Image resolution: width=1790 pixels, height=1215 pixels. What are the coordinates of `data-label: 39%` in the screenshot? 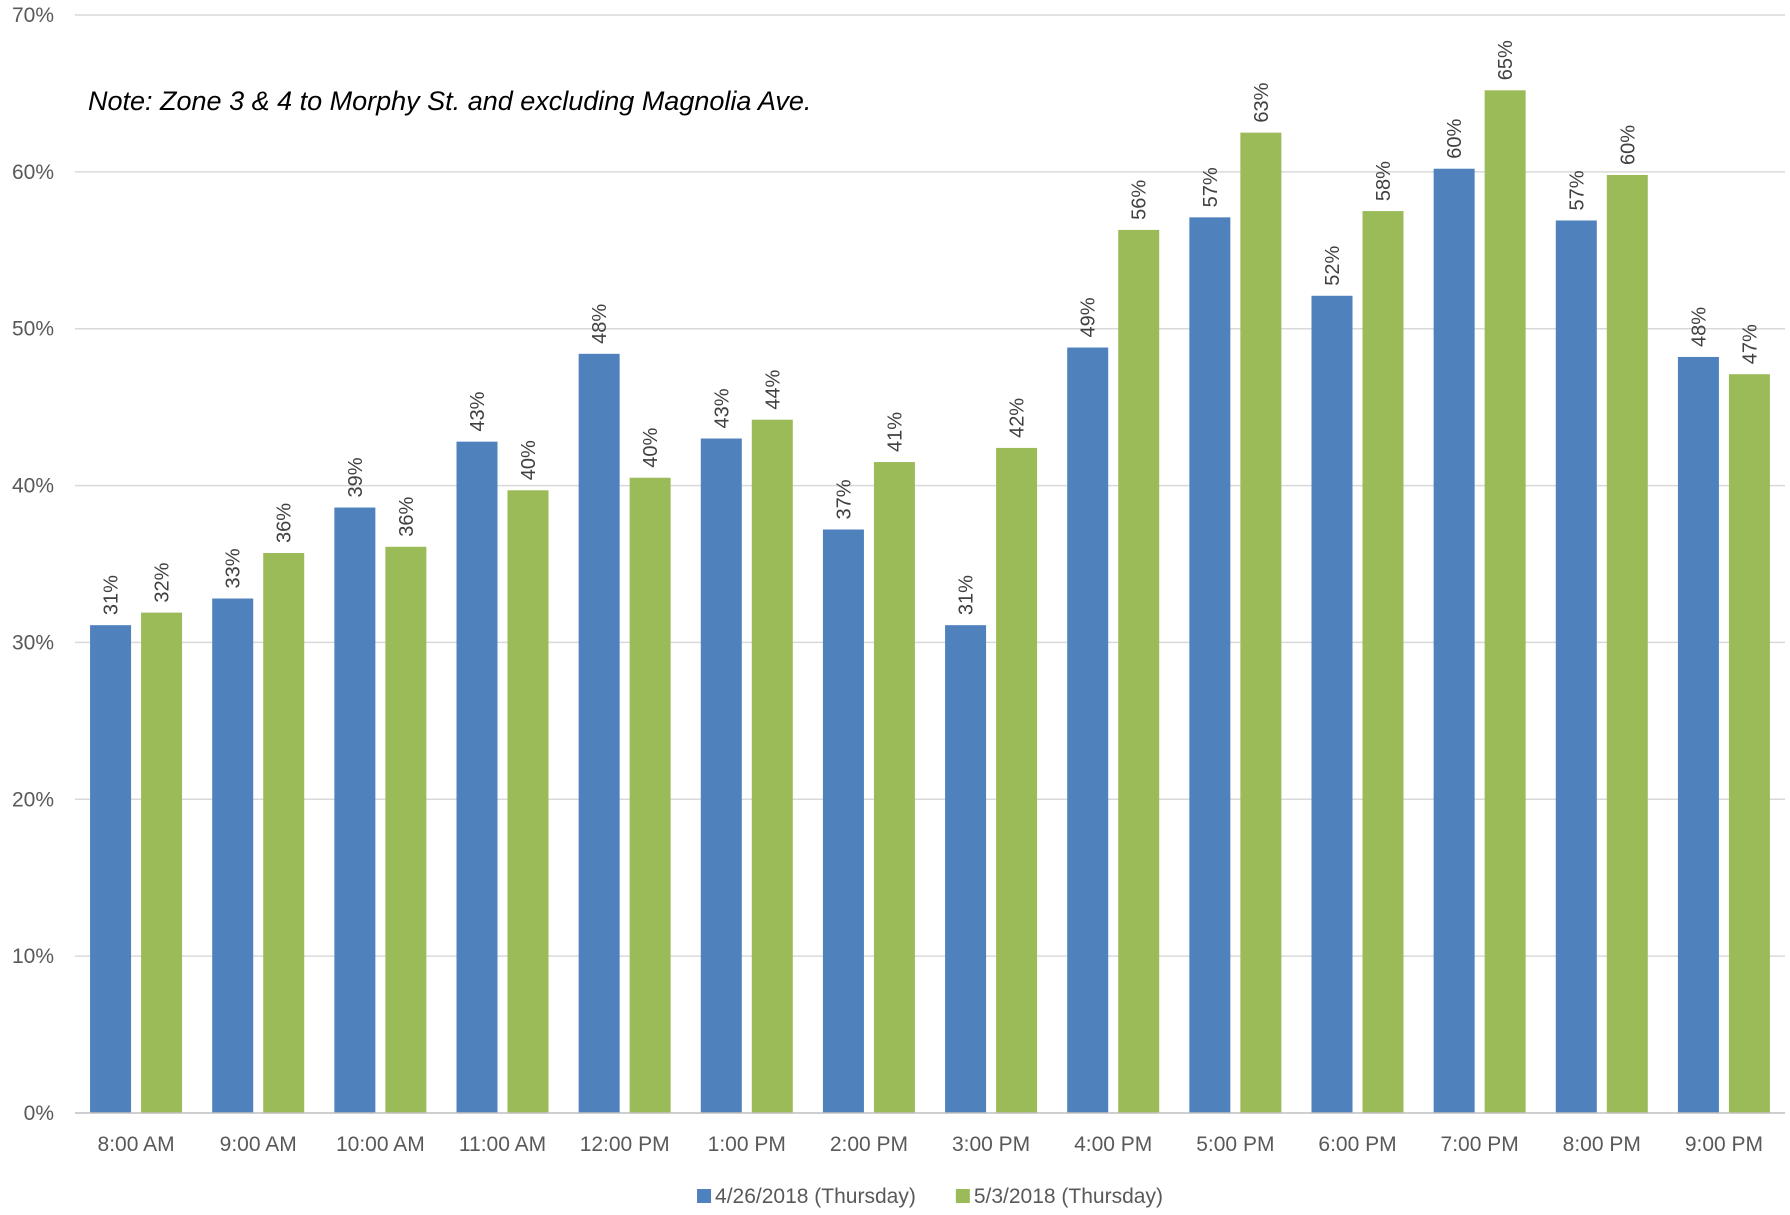 It's located at (356, 477).